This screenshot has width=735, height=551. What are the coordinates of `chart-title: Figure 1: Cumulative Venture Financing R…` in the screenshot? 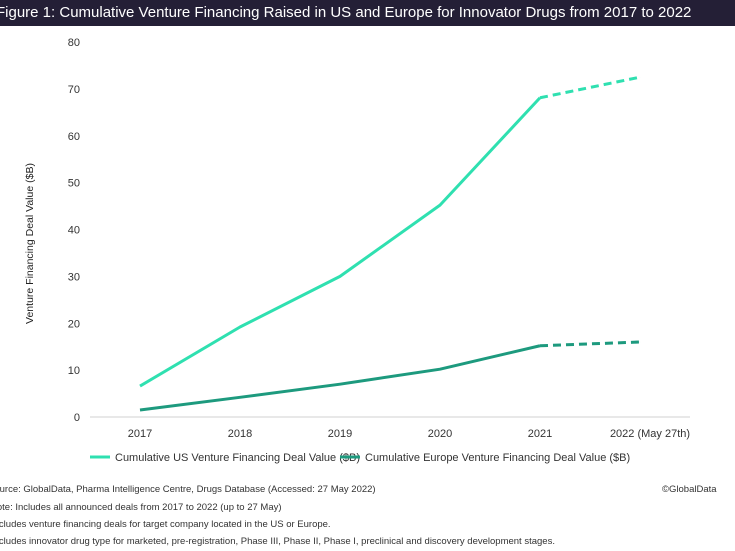 It's located at (346, 12).